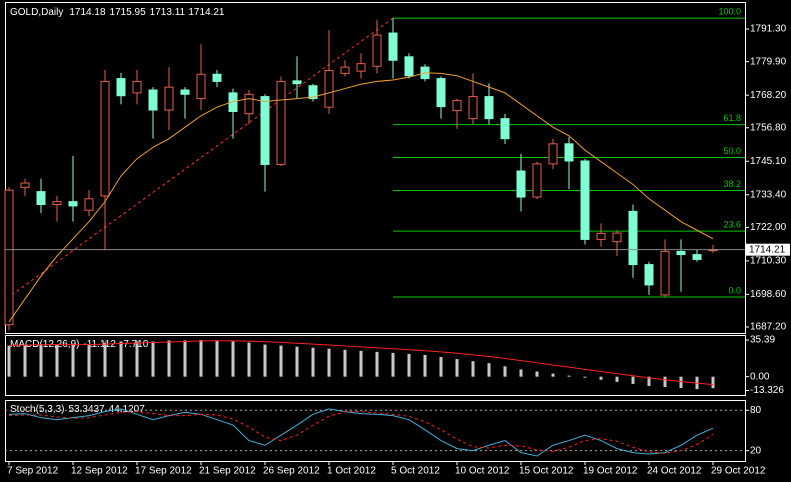  I want to click on x-tick-label: 24 Oct 2012, so click(674, 471).